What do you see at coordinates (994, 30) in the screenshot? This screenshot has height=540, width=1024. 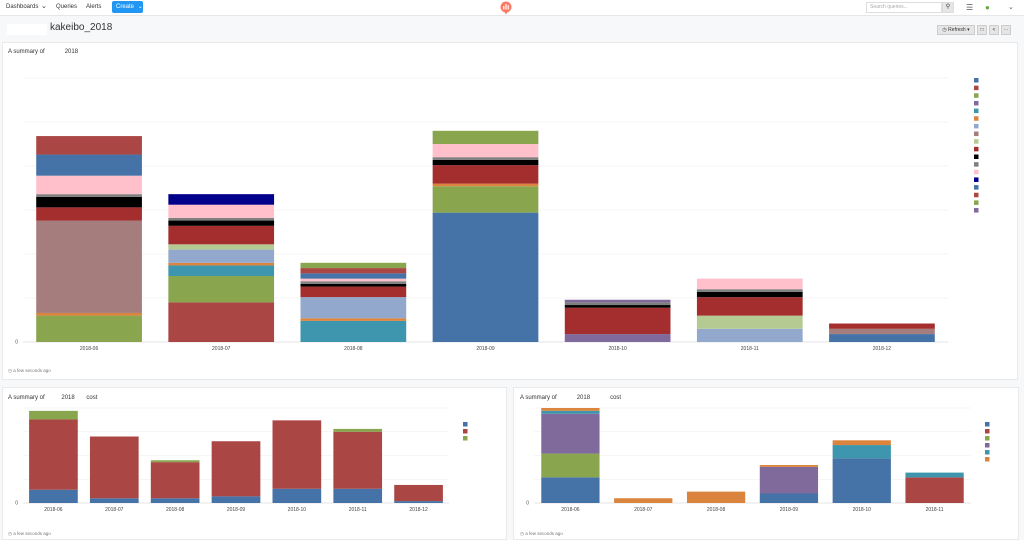 I see `share-button: <` at bounding box center [994, 30].